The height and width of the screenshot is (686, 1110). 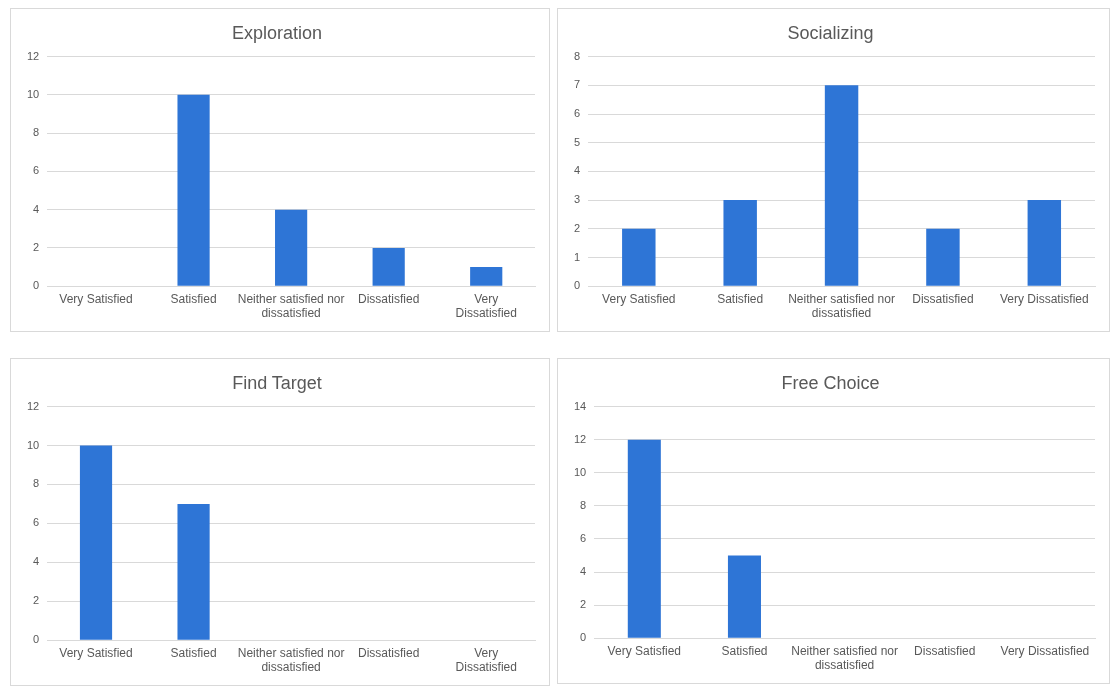 What do you see at coordinates (830, 32) in the screenshot?
I see `chart-title: Socializing` at bounding box center [830, 32].